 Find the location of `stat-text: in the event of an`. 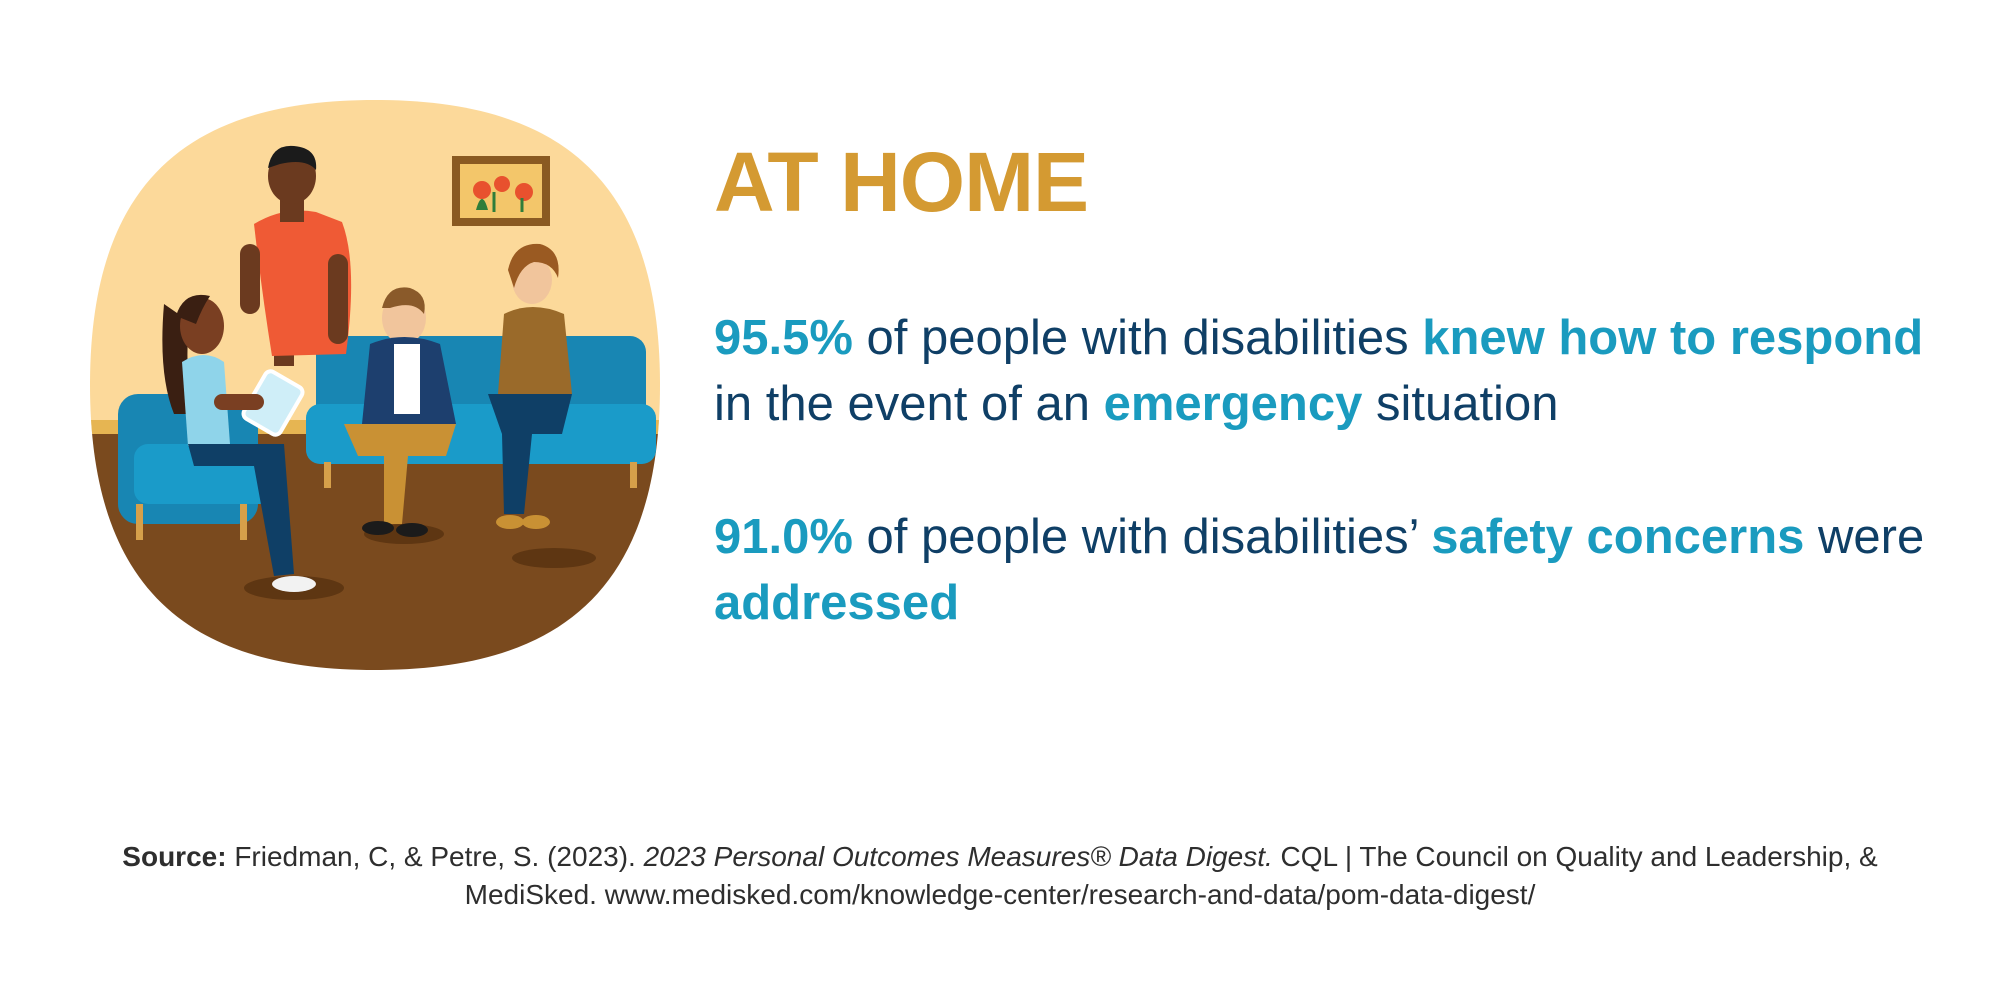

stat-text: in the event of an is located at coordinates (909, 404).